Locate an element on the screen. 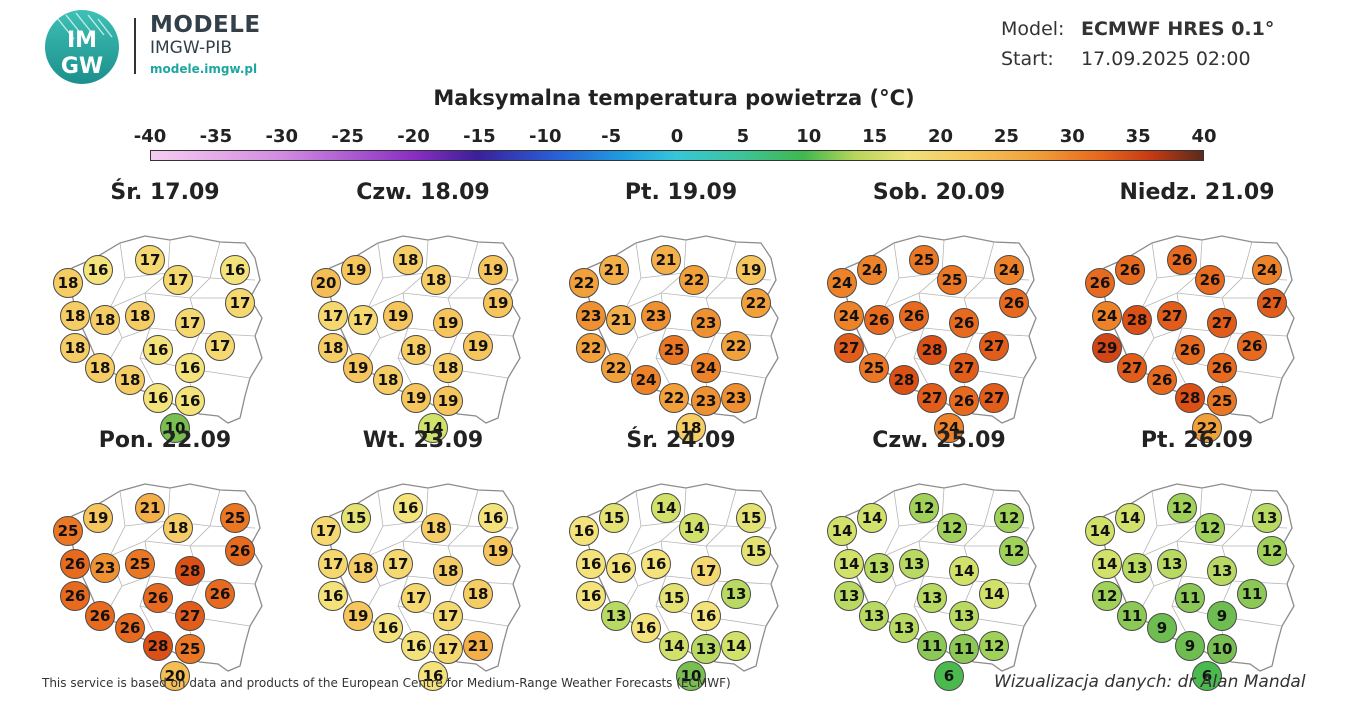  logo-divider is located at coordinates (135, 46).